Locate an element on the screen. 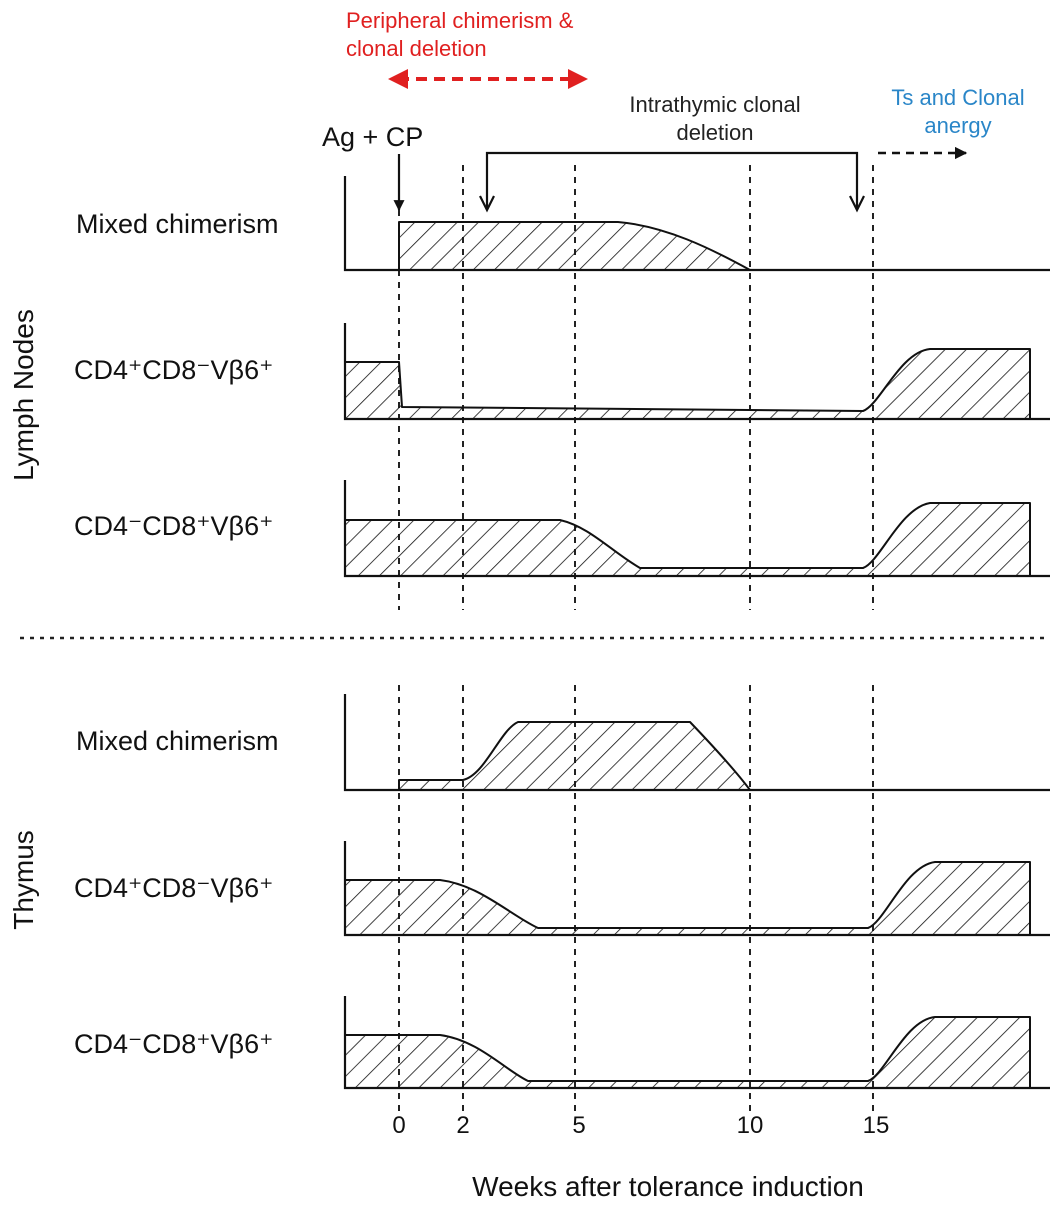 The image size is (1063, 1220). panel-ln-mixed-chimerism: Mixed chimerism is located at coordinates (563, 224).